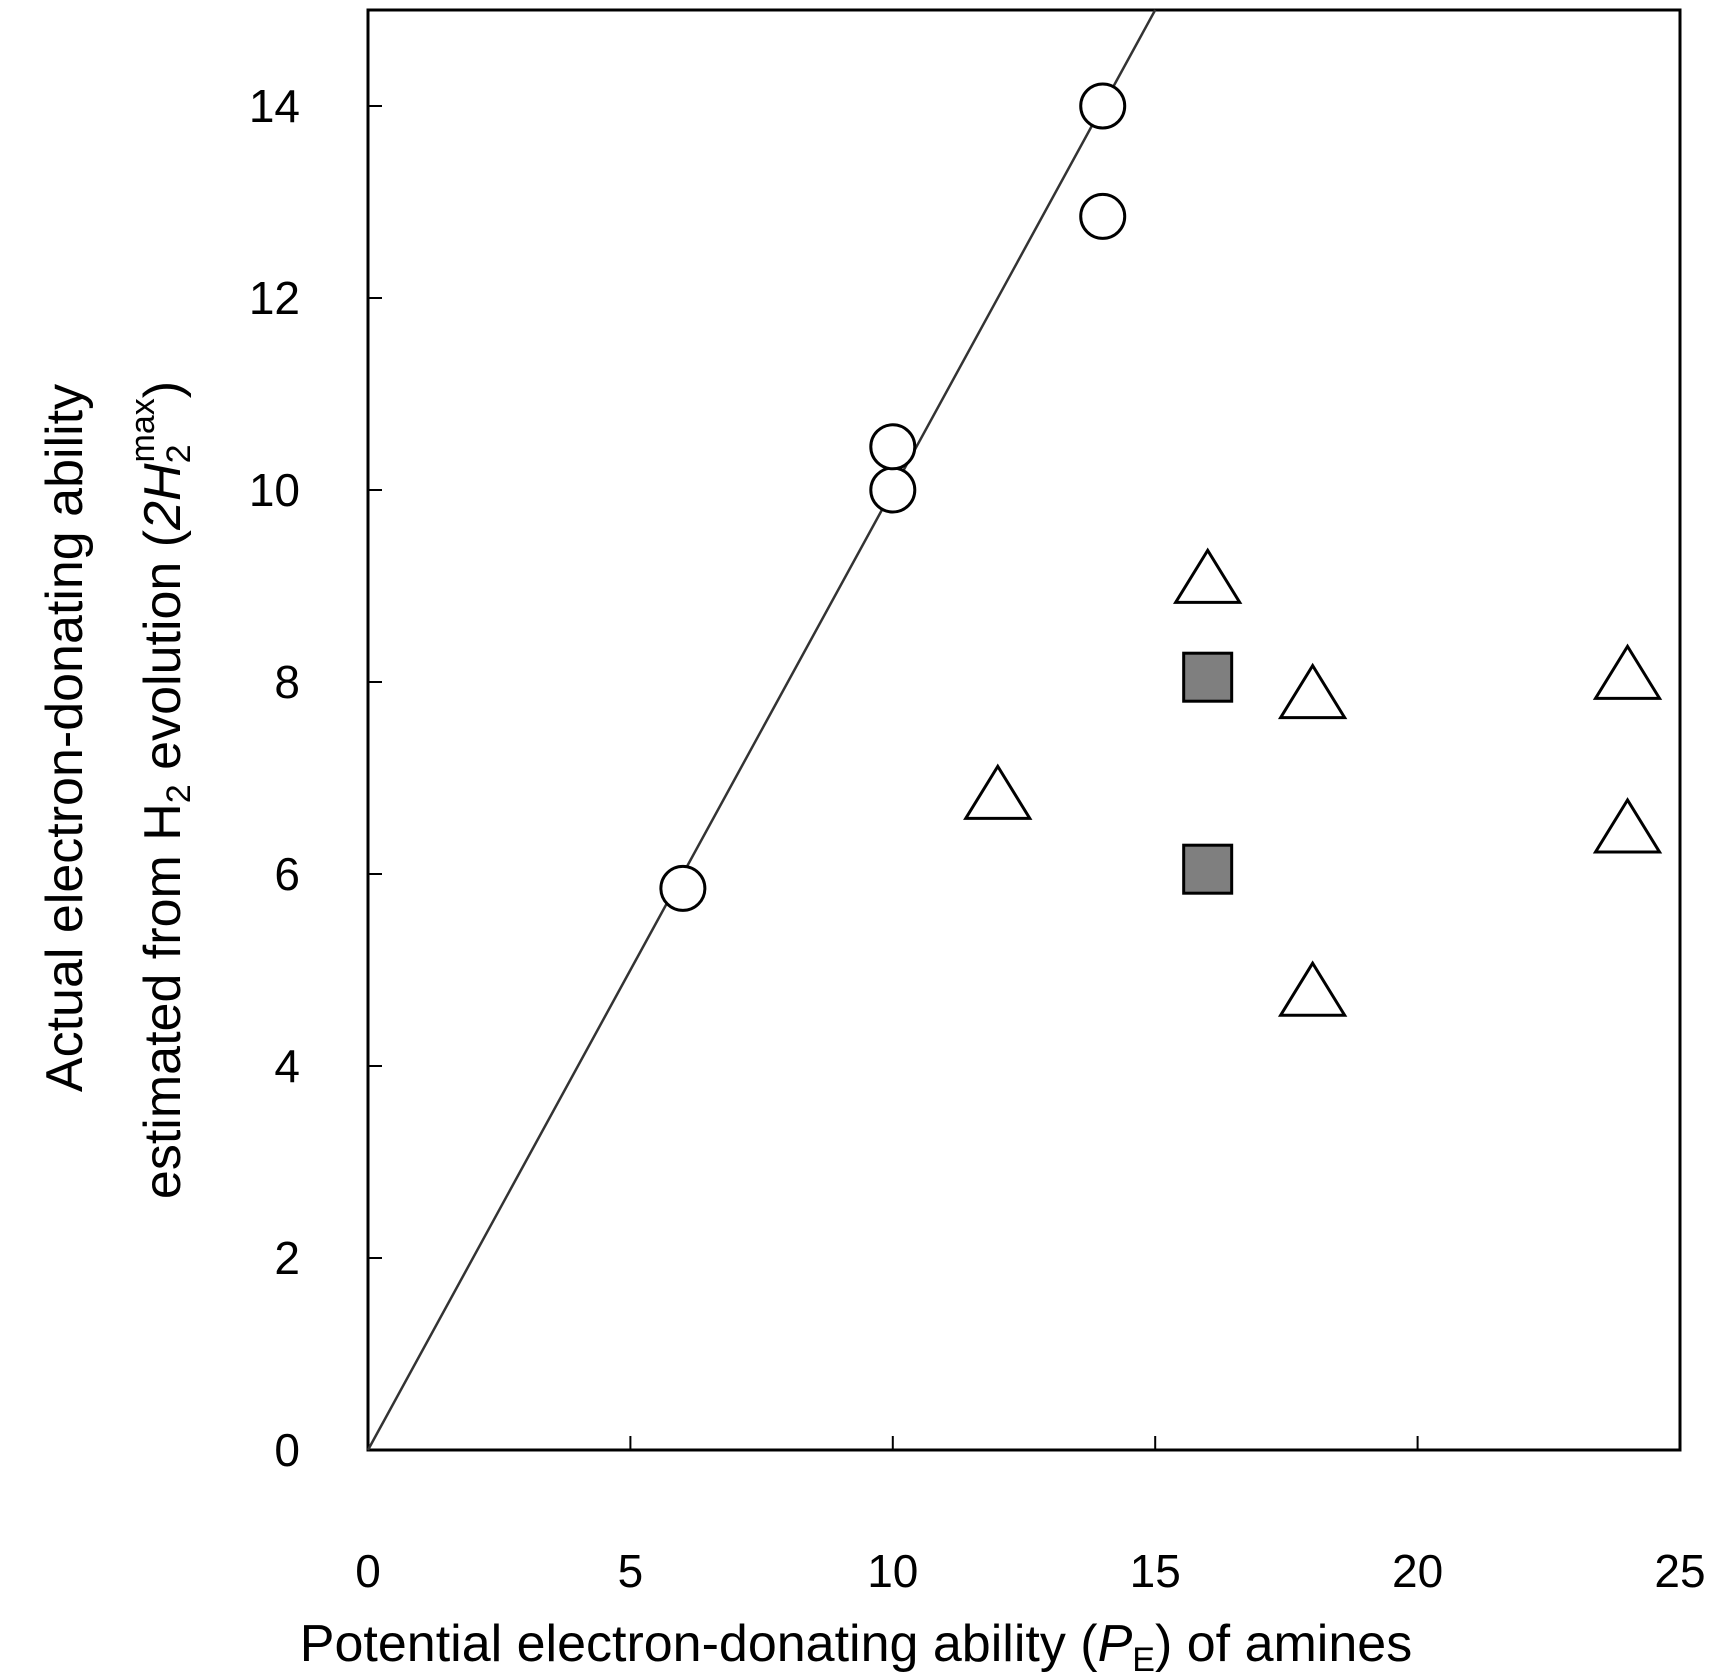  Describe the element at coordinates (287, 1066) in the screenshot. I see `y-tick-label: 4` at that location.